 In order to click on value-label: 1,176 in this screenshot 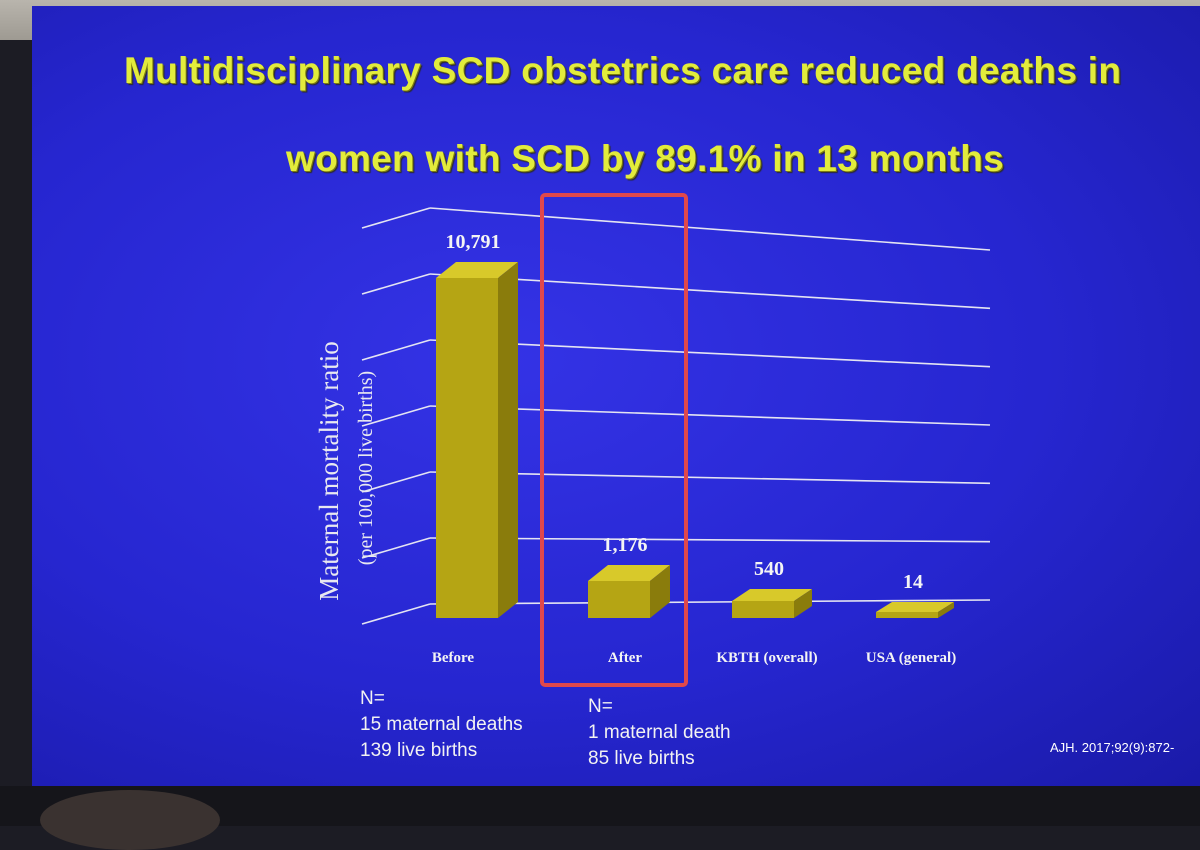, I will do `click(625, 545)`.